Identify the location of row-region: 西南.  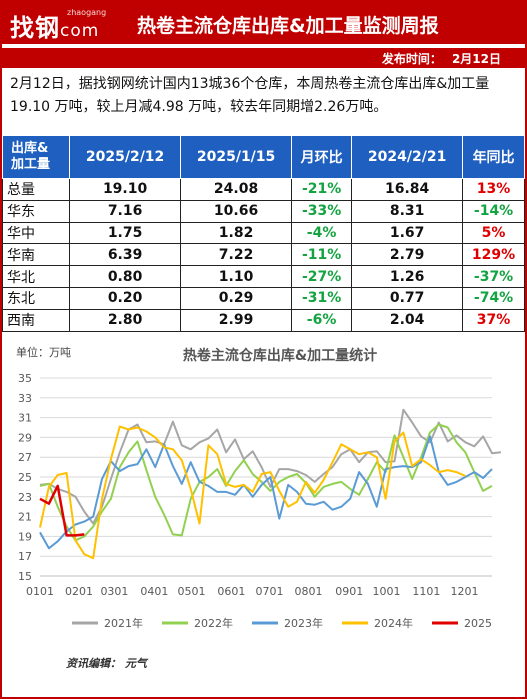
(36, 320).